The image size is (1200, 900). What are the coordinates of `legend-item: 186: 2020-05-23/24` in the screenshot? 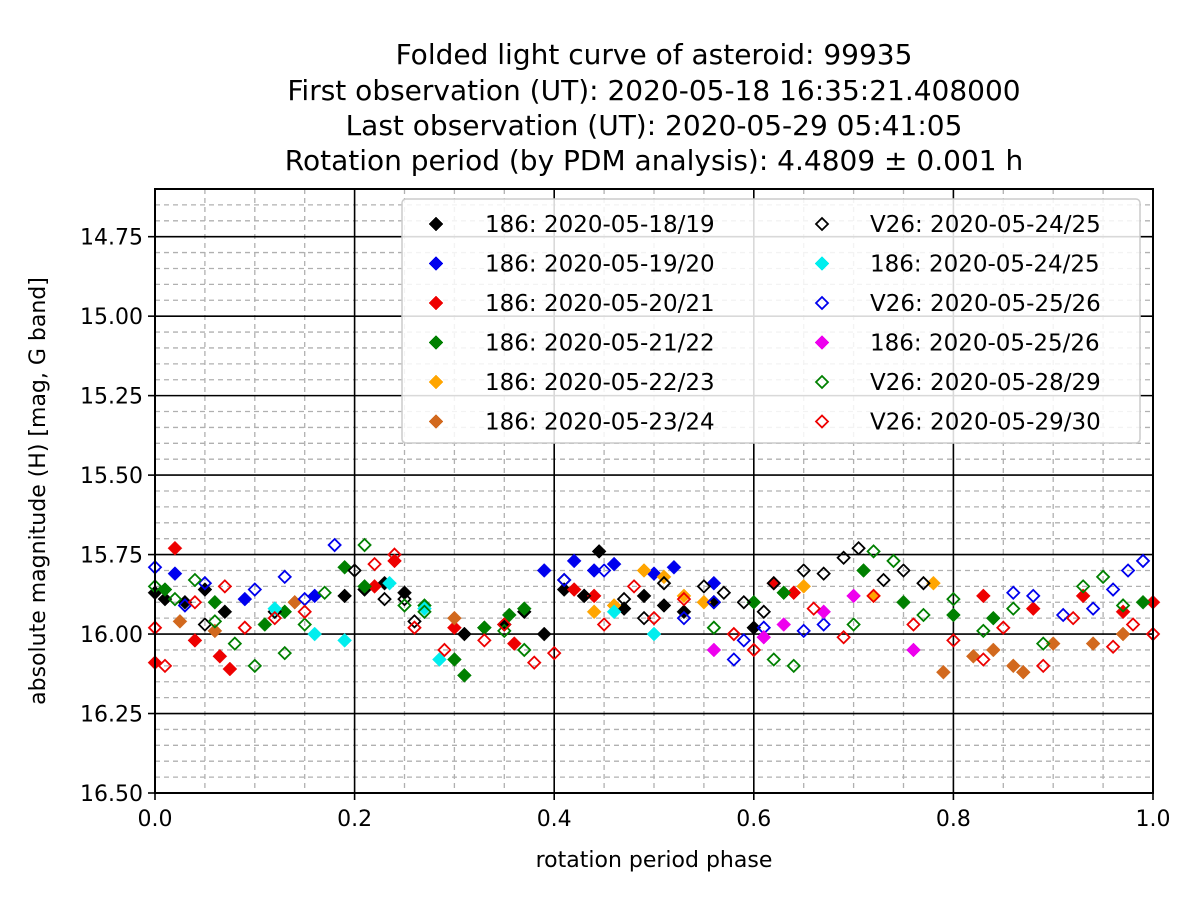 It's located at (571, 423).